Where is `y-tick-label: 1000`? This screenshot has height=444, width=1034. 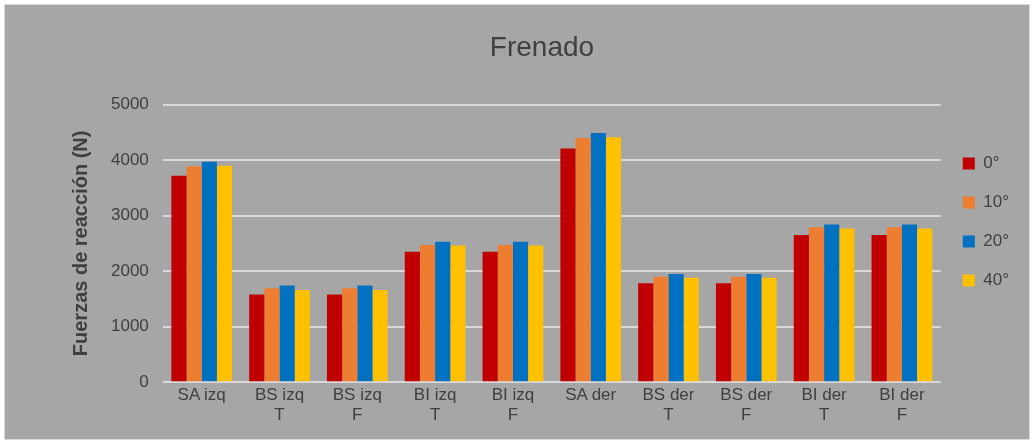 y-tick-label: 1000 is located at coordinates (129, 326).